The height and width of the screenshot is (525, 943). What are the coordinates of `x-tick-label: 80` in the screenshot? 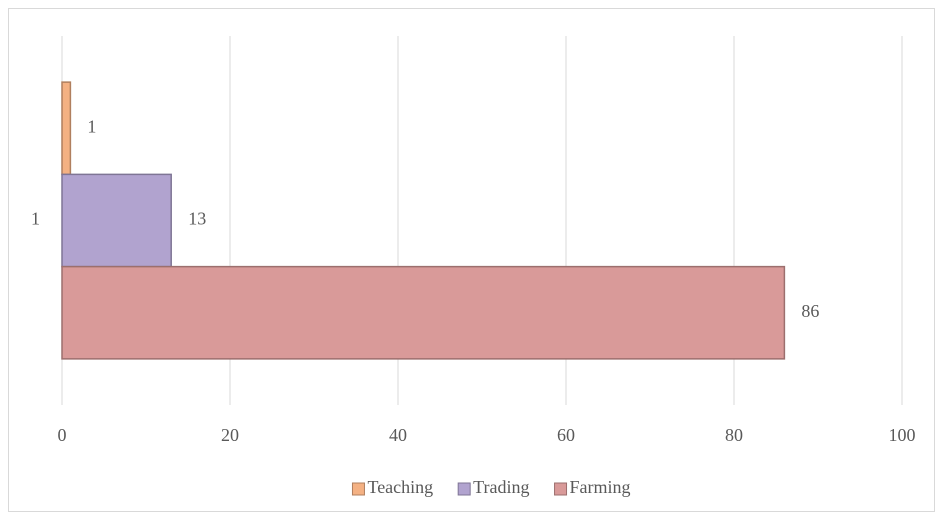 It's located at (734, 435).